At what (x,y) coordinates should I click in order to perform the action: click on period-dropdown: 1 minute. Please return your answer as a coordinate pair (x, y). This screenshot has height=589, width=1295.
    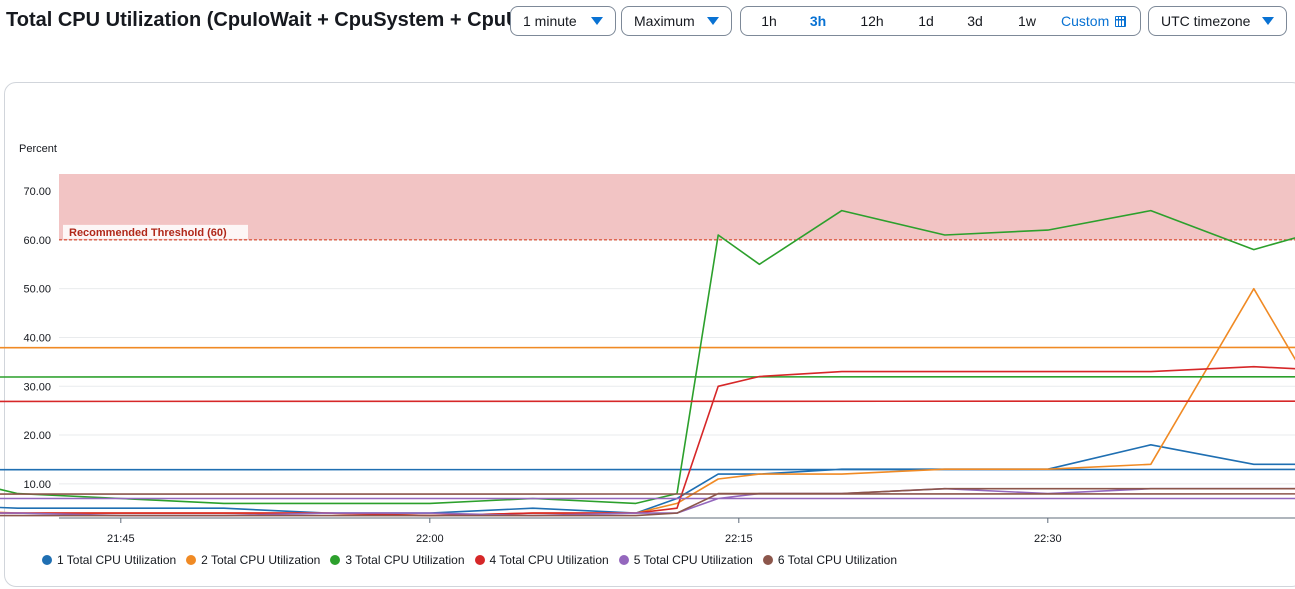
    Looking at the image, I should click on (563, 21).